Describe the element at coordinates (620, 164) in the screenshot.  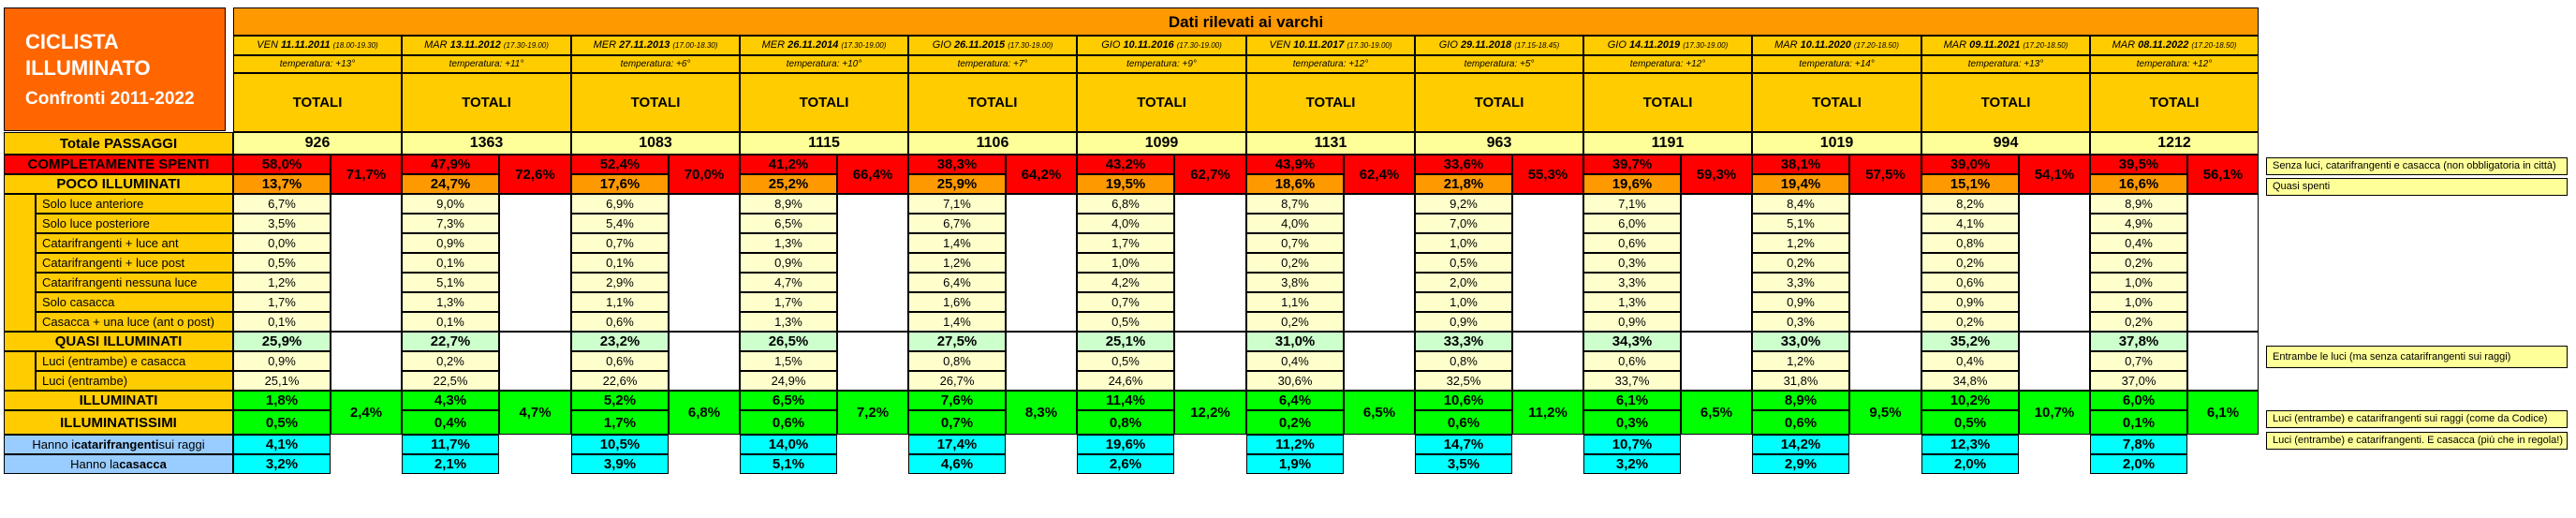
I see `spenti-value: 52,4%` at that location.